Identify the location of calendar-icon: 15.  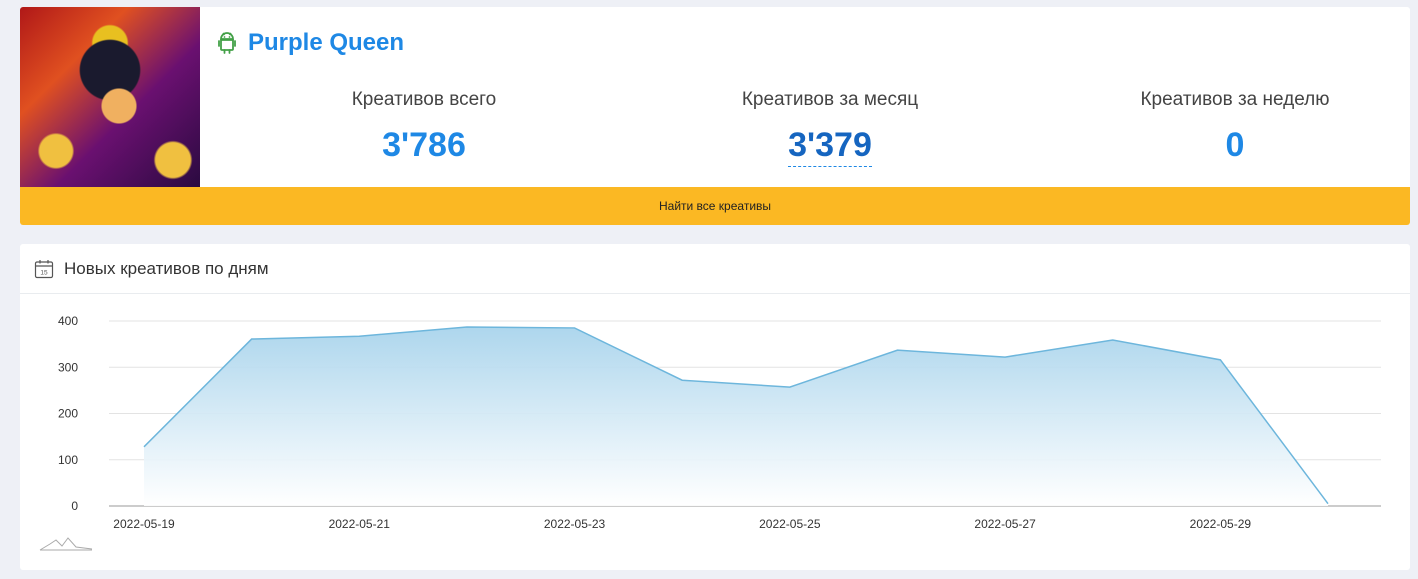
(44, 268).